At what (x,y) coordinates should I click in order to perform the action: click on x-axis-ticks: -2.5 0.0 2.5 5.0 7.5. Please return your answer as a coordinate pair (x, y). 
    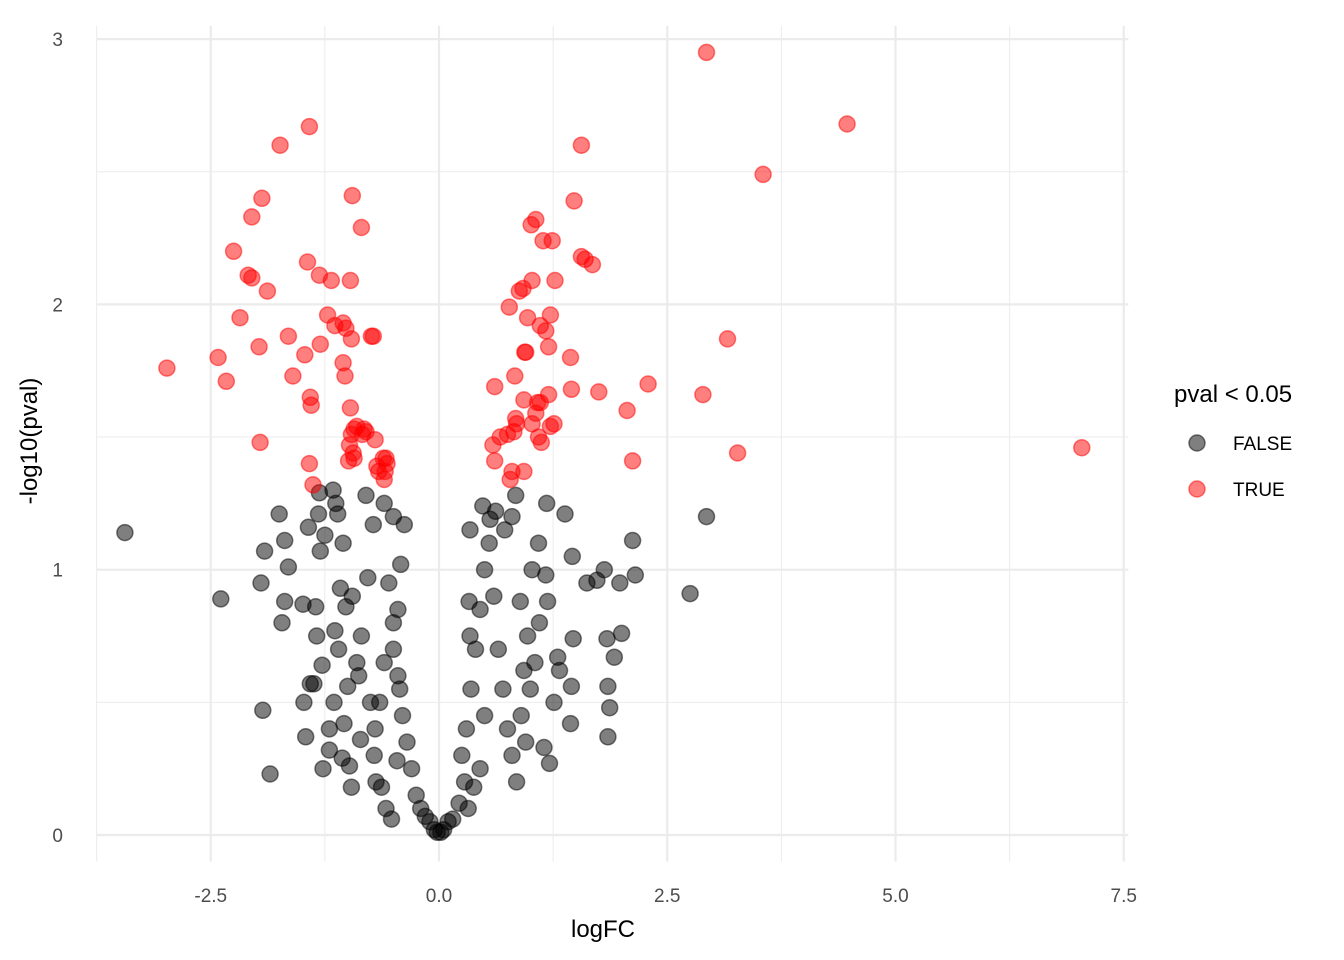
    Looking at the image, I should click on (665, 896).